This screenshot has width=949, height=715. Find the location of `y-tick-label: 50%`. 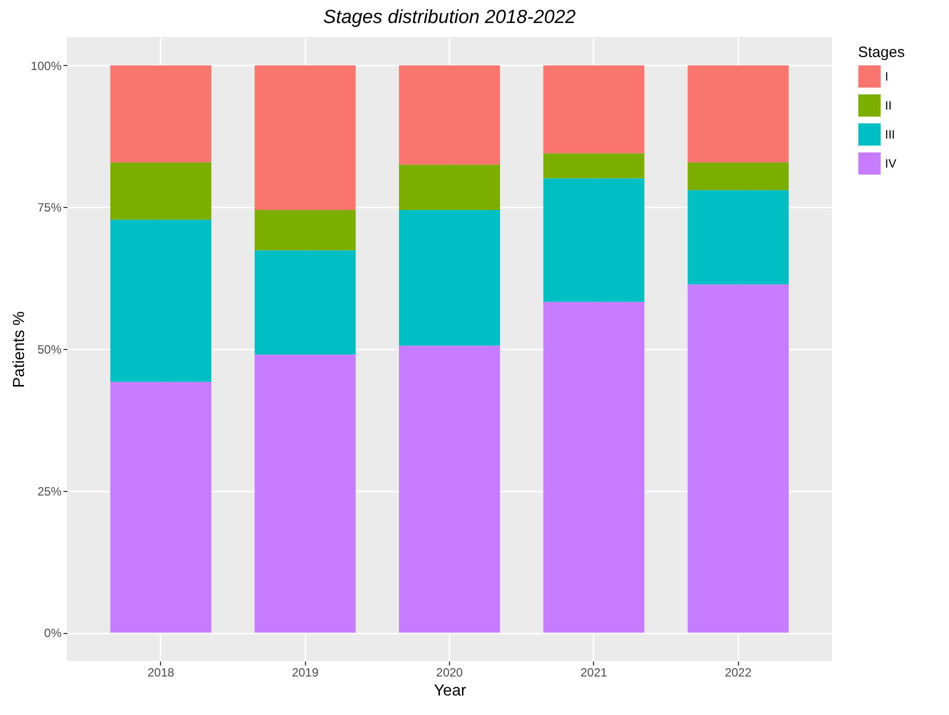

y-tick-label: 50% is located at coordinates (49, 349).